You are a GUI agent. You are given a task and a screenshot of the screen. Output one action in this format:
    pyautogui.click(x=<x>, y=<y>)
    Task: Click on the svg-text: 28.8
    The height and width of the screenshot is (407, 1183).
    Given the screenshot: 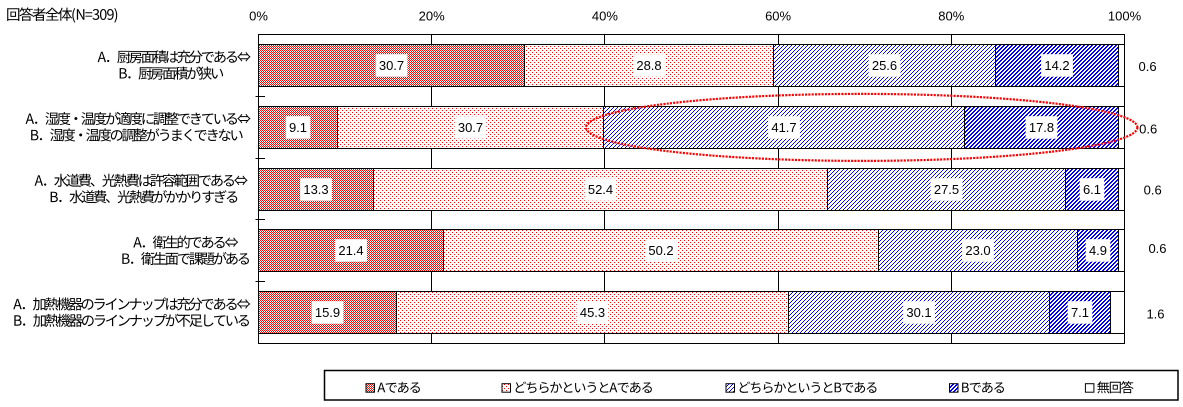 What is the action you would take?
    pyautogui.click(x=648, y=65)
    